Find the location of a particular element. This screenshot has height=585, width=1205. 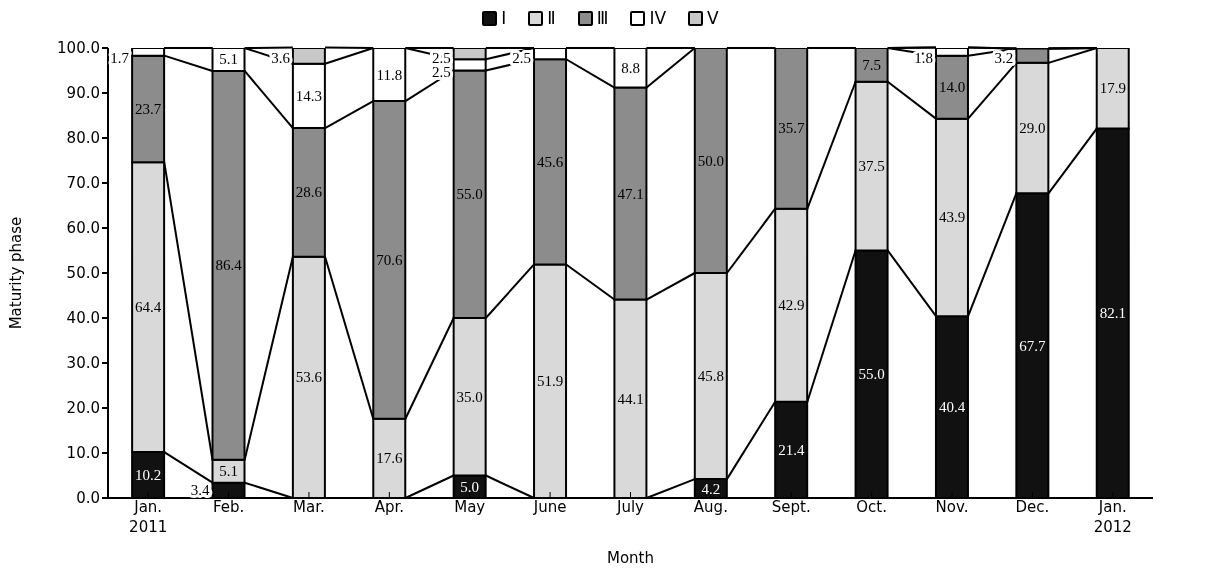

x-tick-label: Dec. is located at coordinates (1032, 507).